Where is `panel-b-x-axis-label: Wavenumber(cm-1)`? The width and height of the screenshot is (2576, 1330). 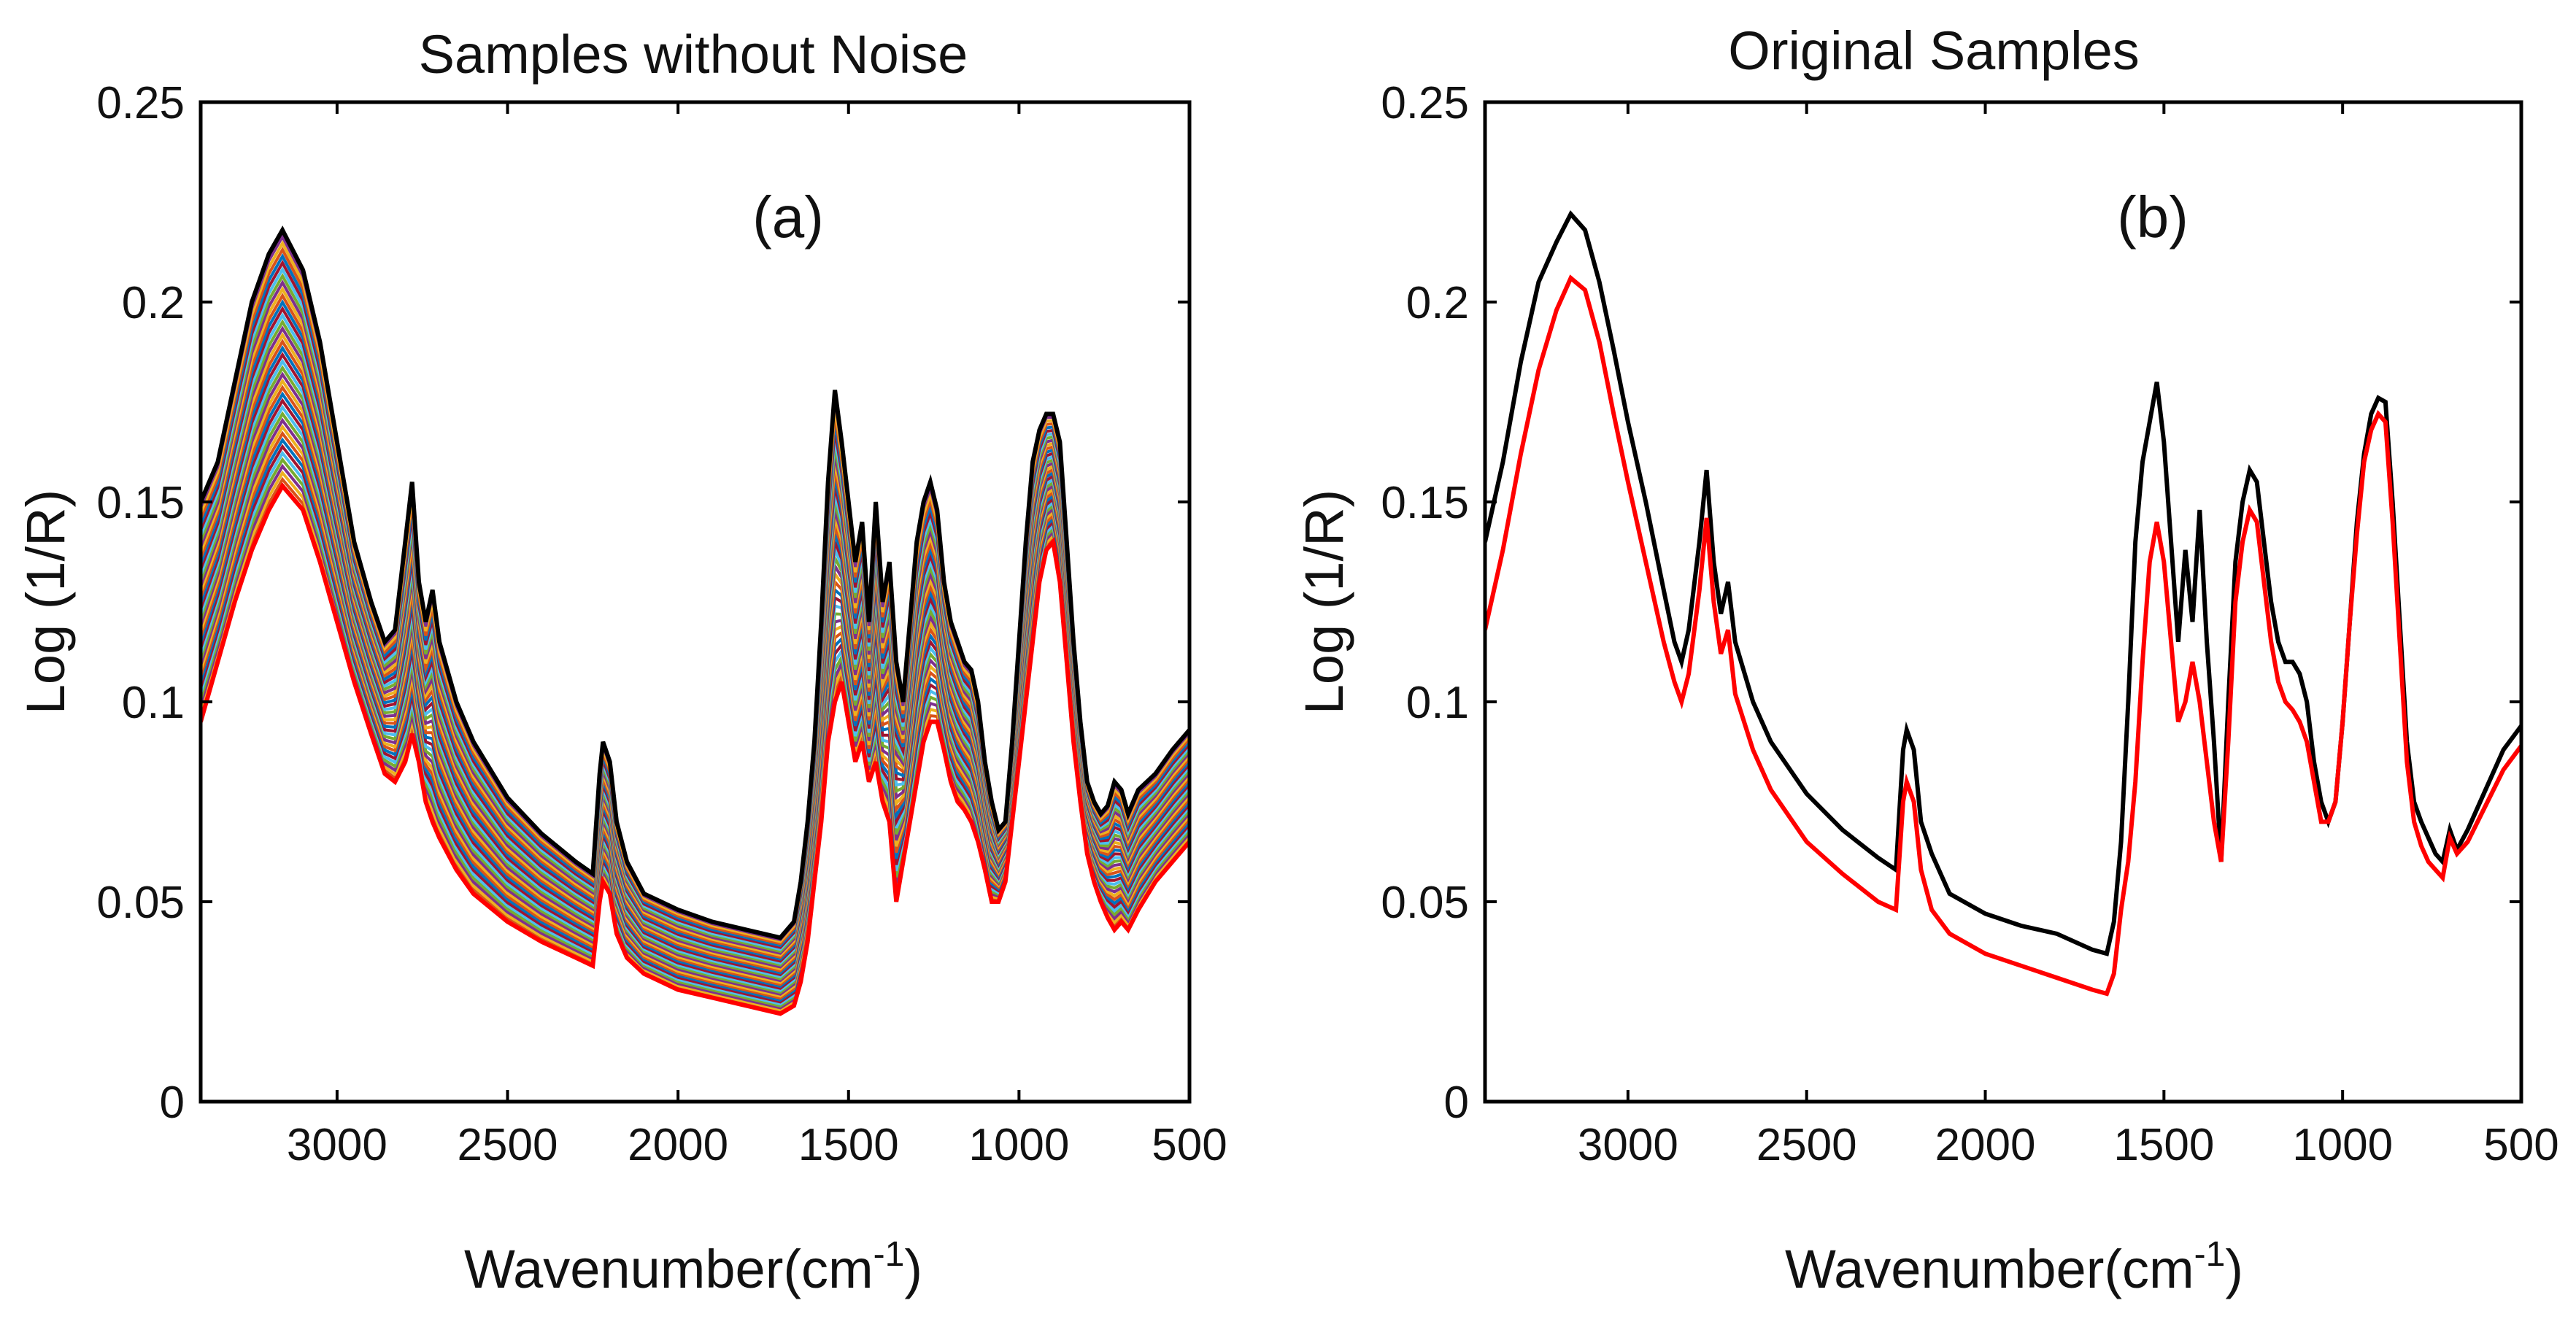 panel-b-x-axis-label: Wavenumber(cm-1) is located at coordinates (2014, 1267).